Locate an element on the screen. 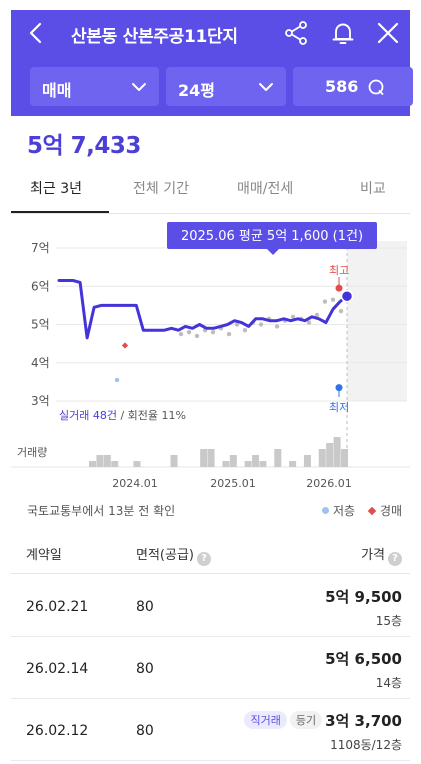  dot-icon is located at coordinates (325, 510).